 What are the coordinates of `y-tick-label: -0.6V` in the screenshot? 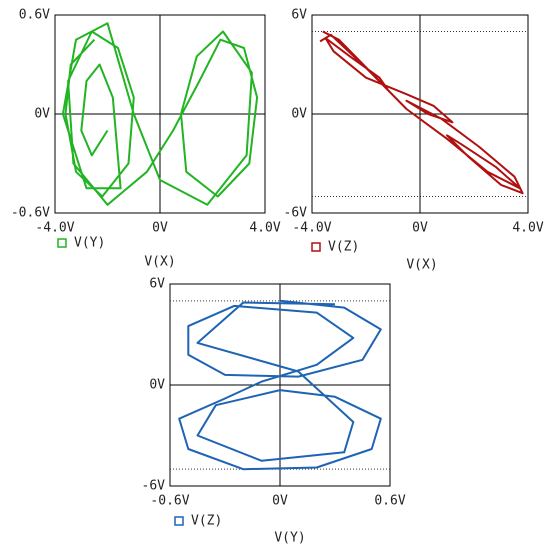 It's located at (30, 213).